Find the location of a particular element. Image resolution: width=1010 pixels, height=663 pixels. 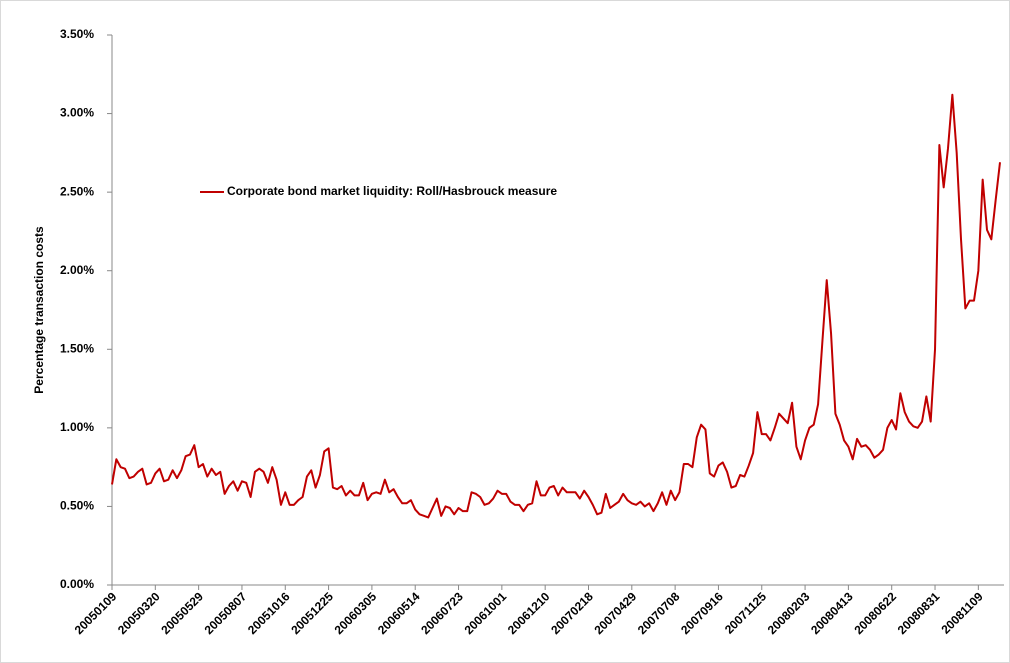

y-axis-title: Percentage transaction costs is located at coordinates (39, 310).